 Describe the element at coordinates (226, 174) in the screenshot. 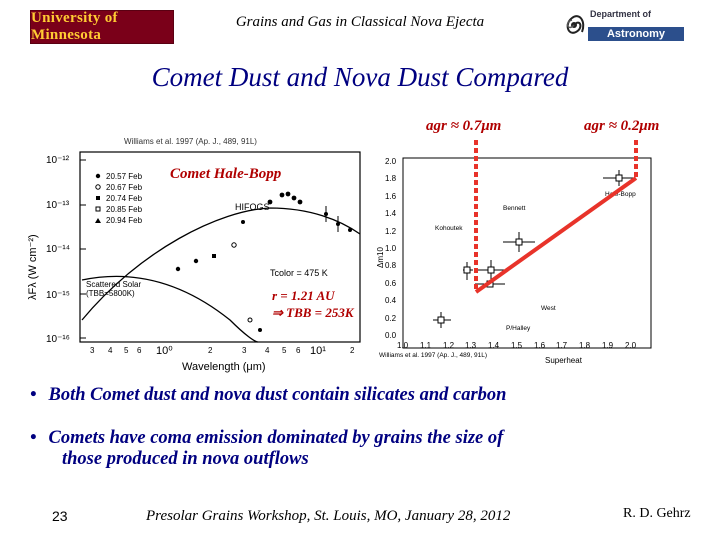

I see `comet-hale-bopp-label: Comet Hale-Bopp` at that location.